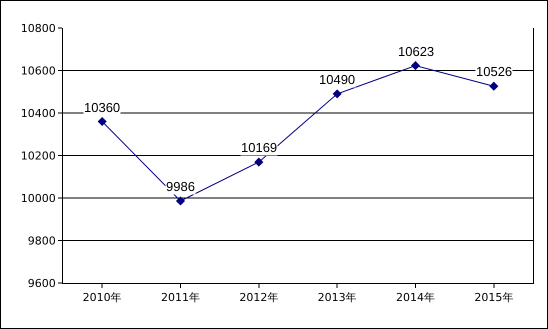 The image size is (548, 329). What do you see at coordinates (258, 297) in the screenshot?
I see `x-tick-label: 2012年` at bounding box center [258, 297].